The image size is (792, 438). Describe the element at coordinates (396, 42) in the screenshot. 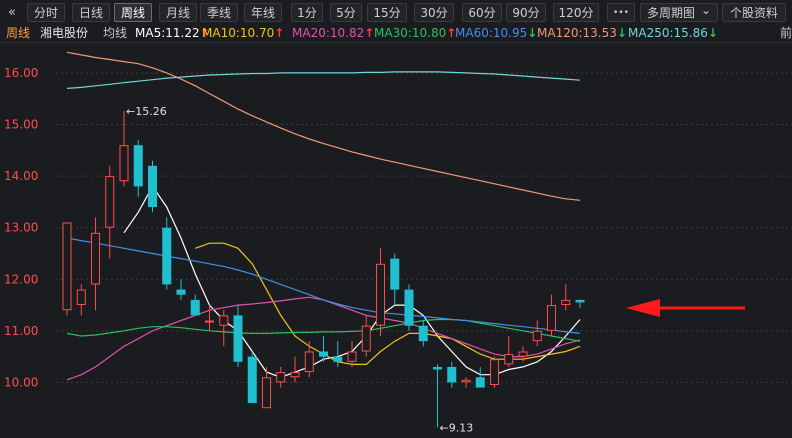

I see `header-separator` at that location.